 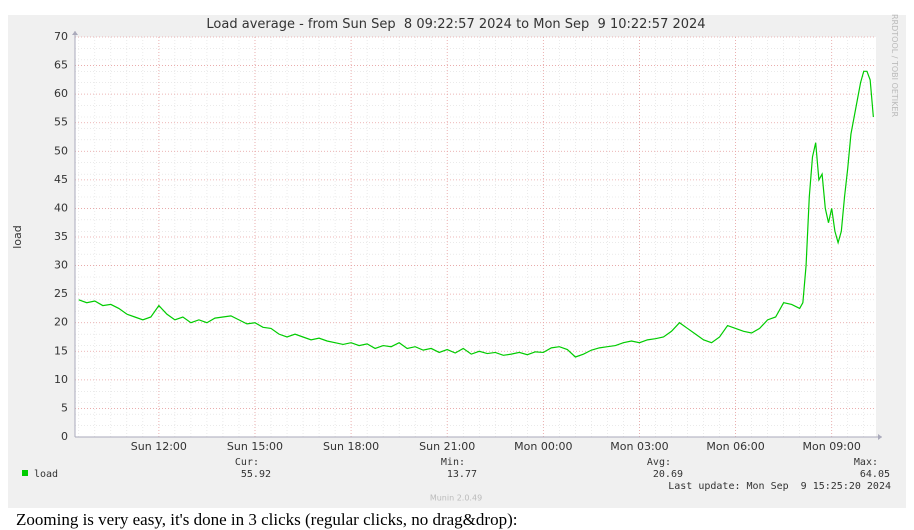 What do you see at coordinates (61, 322) in the screenshot?
I see `y-tick-label: 20` at bounding box center [61, 322].